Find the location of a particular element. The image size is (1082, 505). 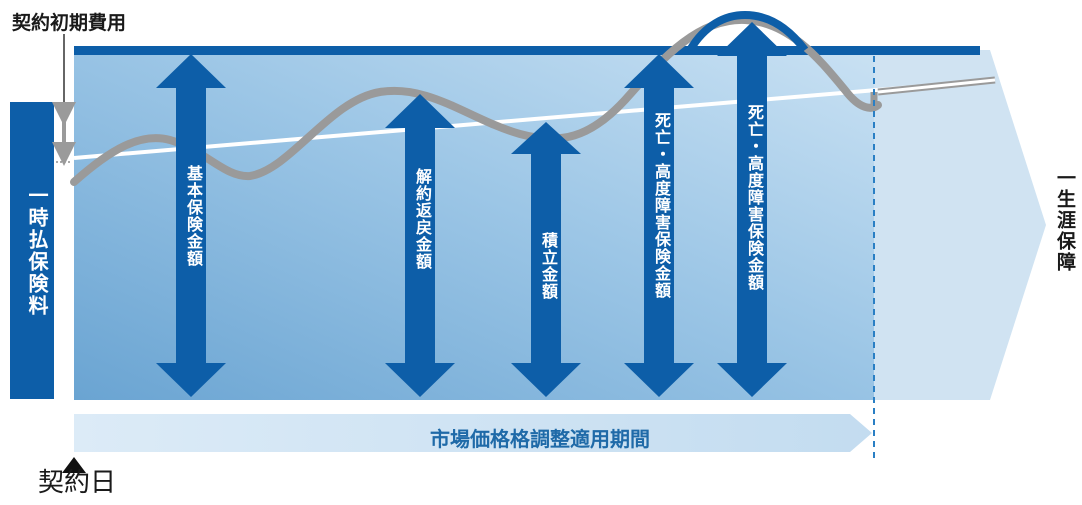

arrow-basic-amount is located at coordinates (191, 225).